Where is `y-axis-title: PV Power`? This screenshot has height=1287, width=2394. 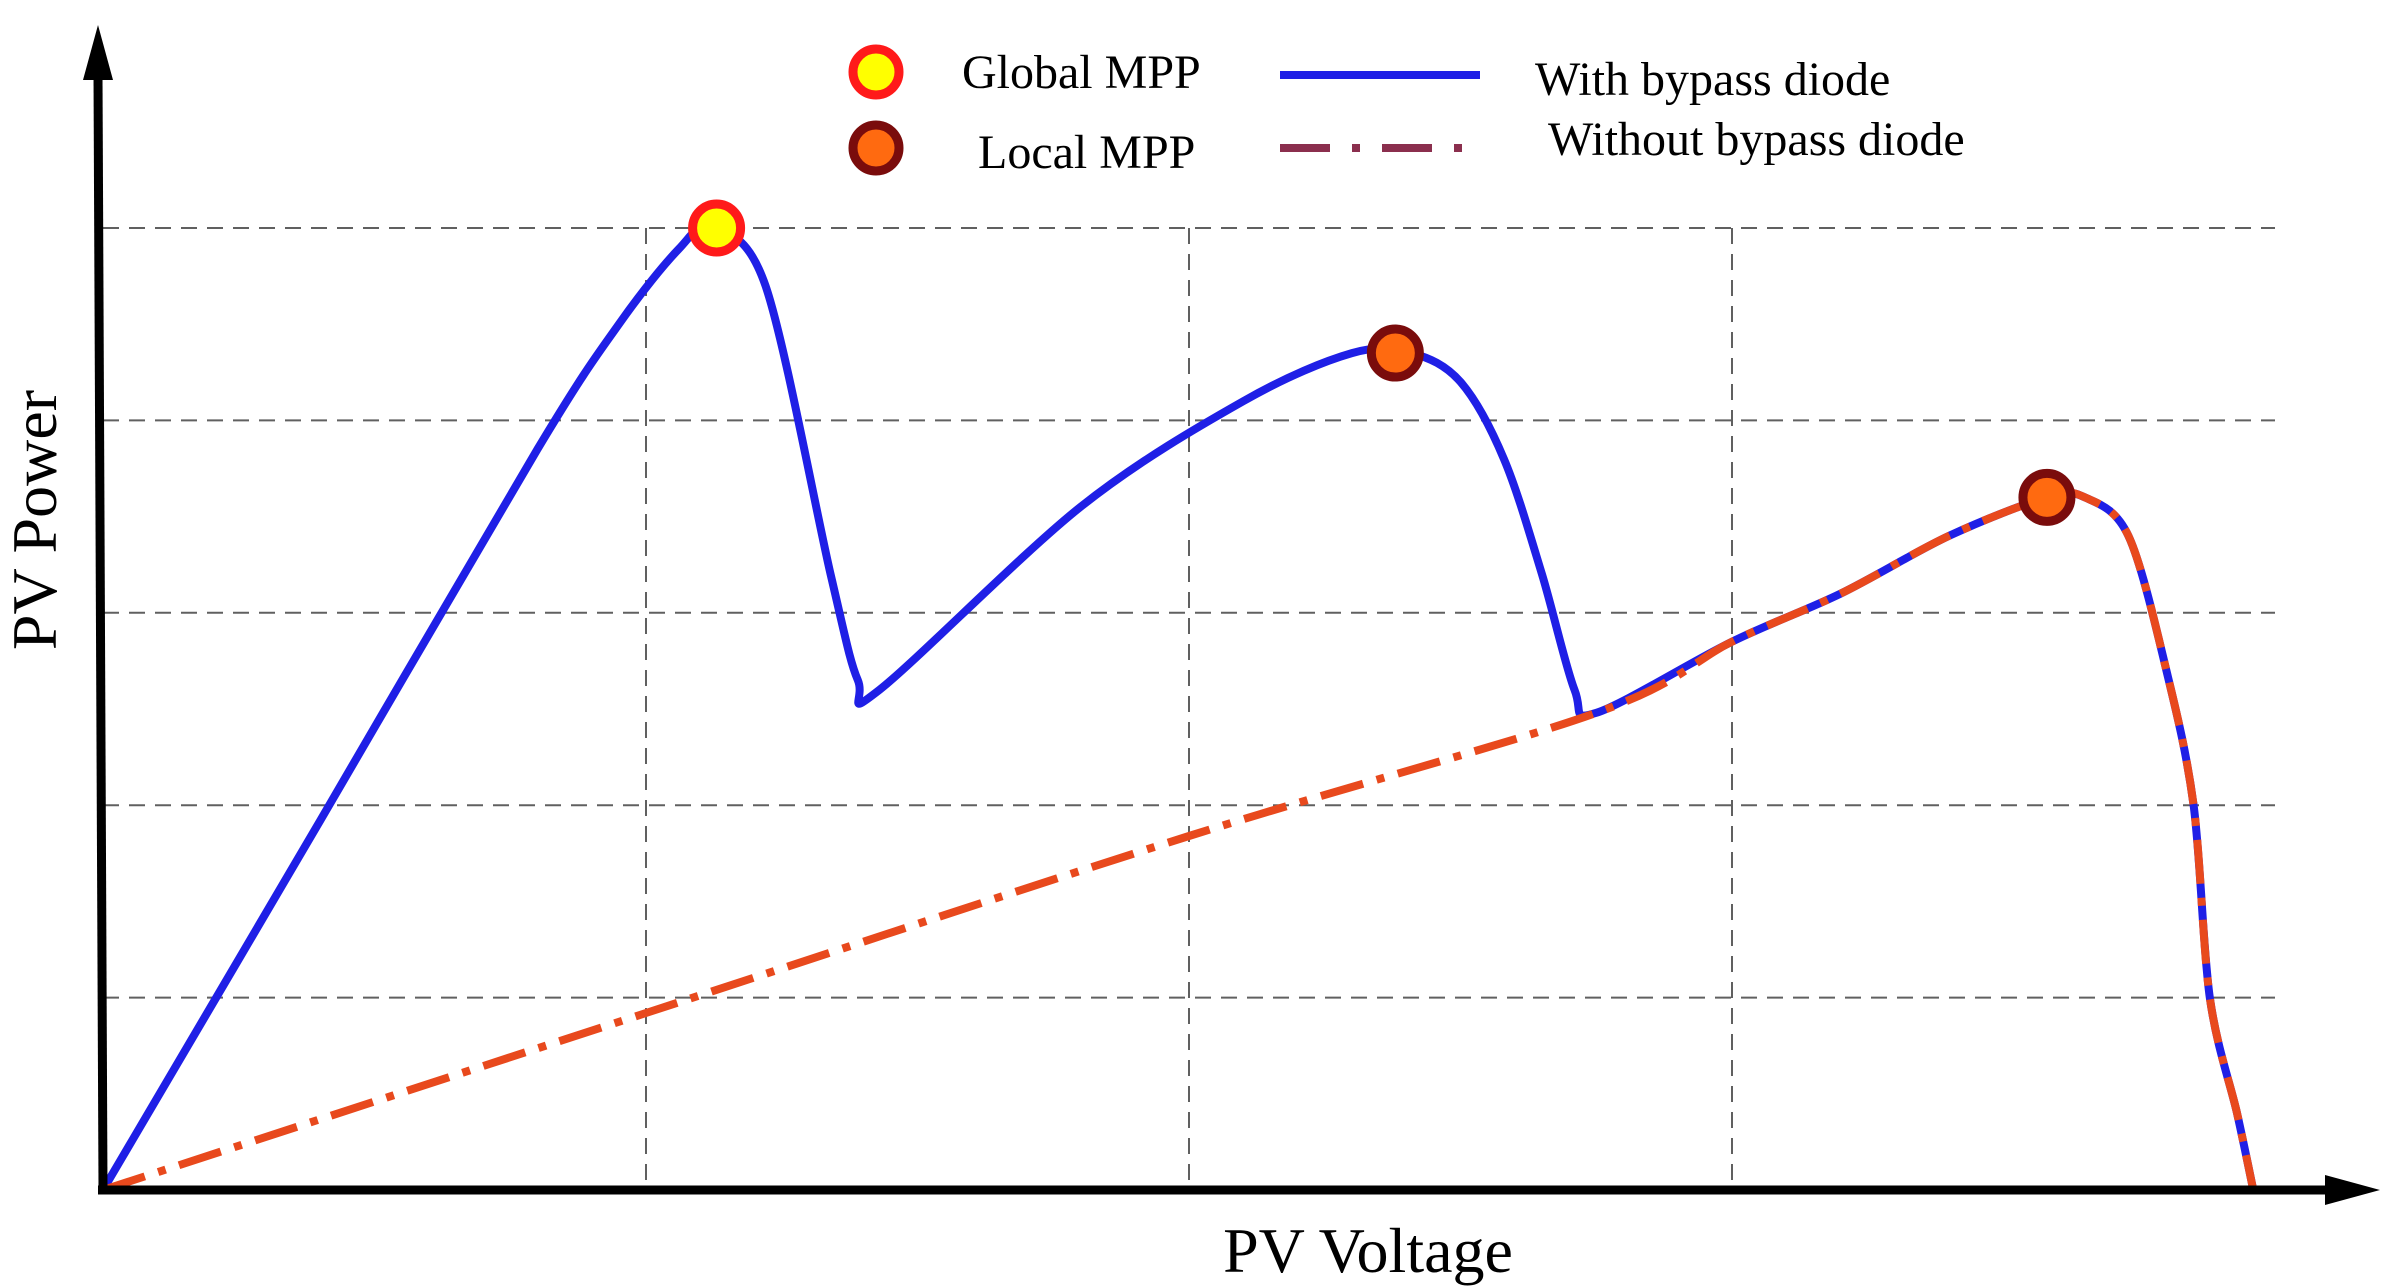
y-axis-title: PV Power is located at coordinates (35, 520).